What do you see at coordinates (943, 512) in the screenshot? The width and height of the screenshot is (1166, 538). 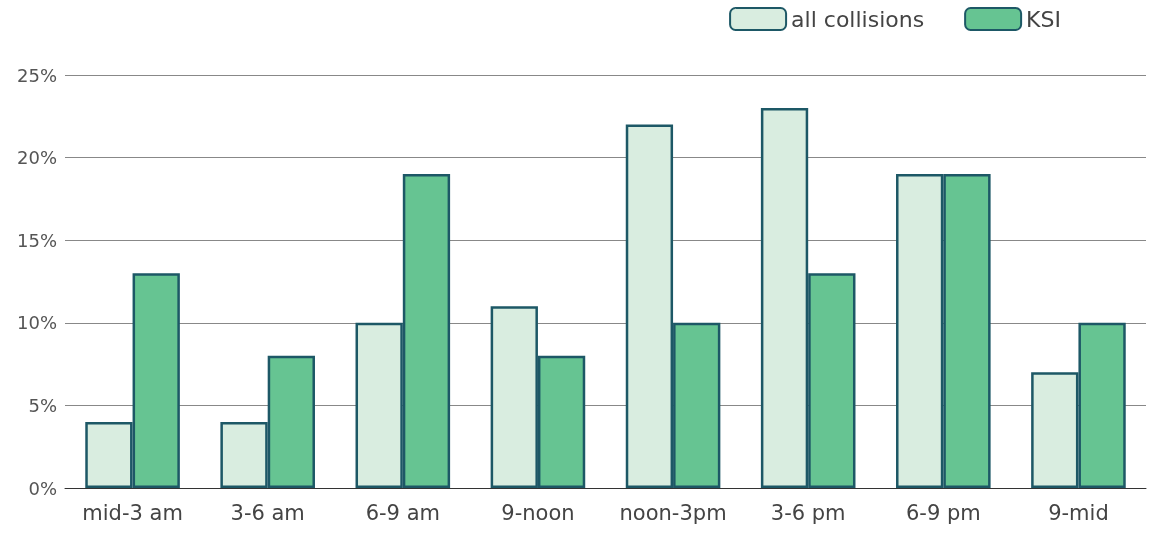 I see `x-tick-label: 6-9 pm` at bounding box center [943, 512].